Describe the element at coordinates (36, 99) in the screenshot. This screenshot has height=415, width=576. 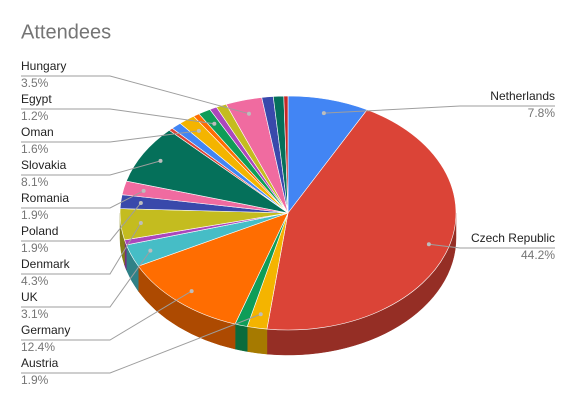
I see `slice-label: Egypt` at that location.